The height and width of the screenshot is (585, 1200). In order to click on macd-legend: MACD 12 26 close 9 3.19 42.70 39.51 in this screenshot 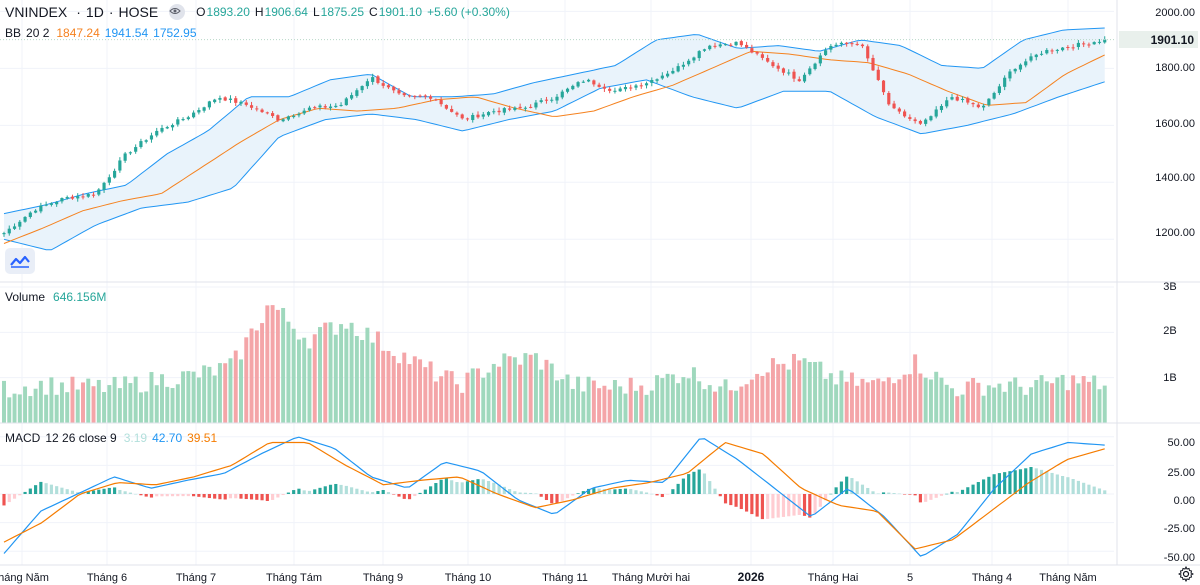, I will do `click(111, 438)`.